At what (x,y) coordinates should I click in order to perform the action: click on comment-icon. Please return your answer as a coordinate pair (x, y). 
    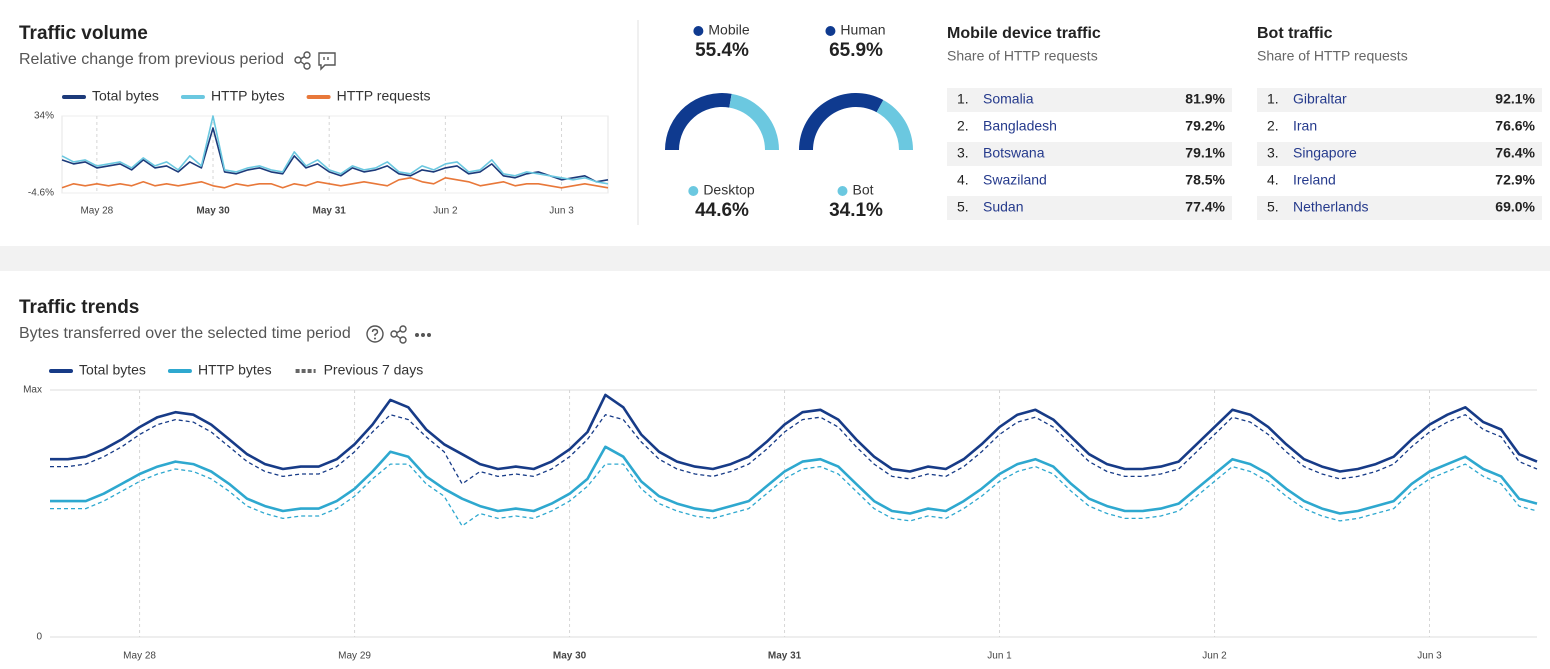
    Looking at the image, I should click on (327, 61).